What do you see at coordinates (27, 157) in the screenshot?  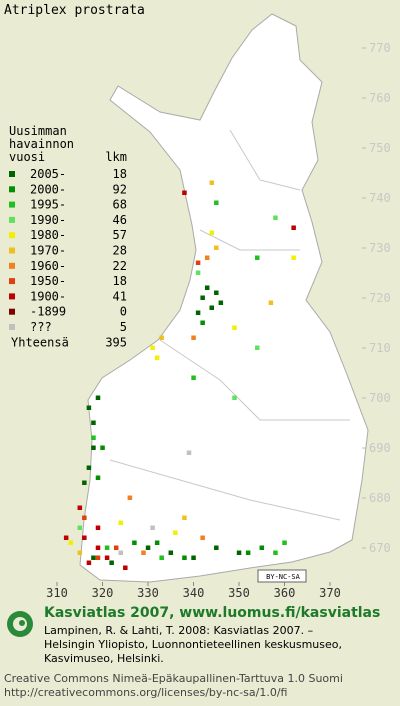 I see `legend-heading: vuosi` at bounding box center [27, 157].